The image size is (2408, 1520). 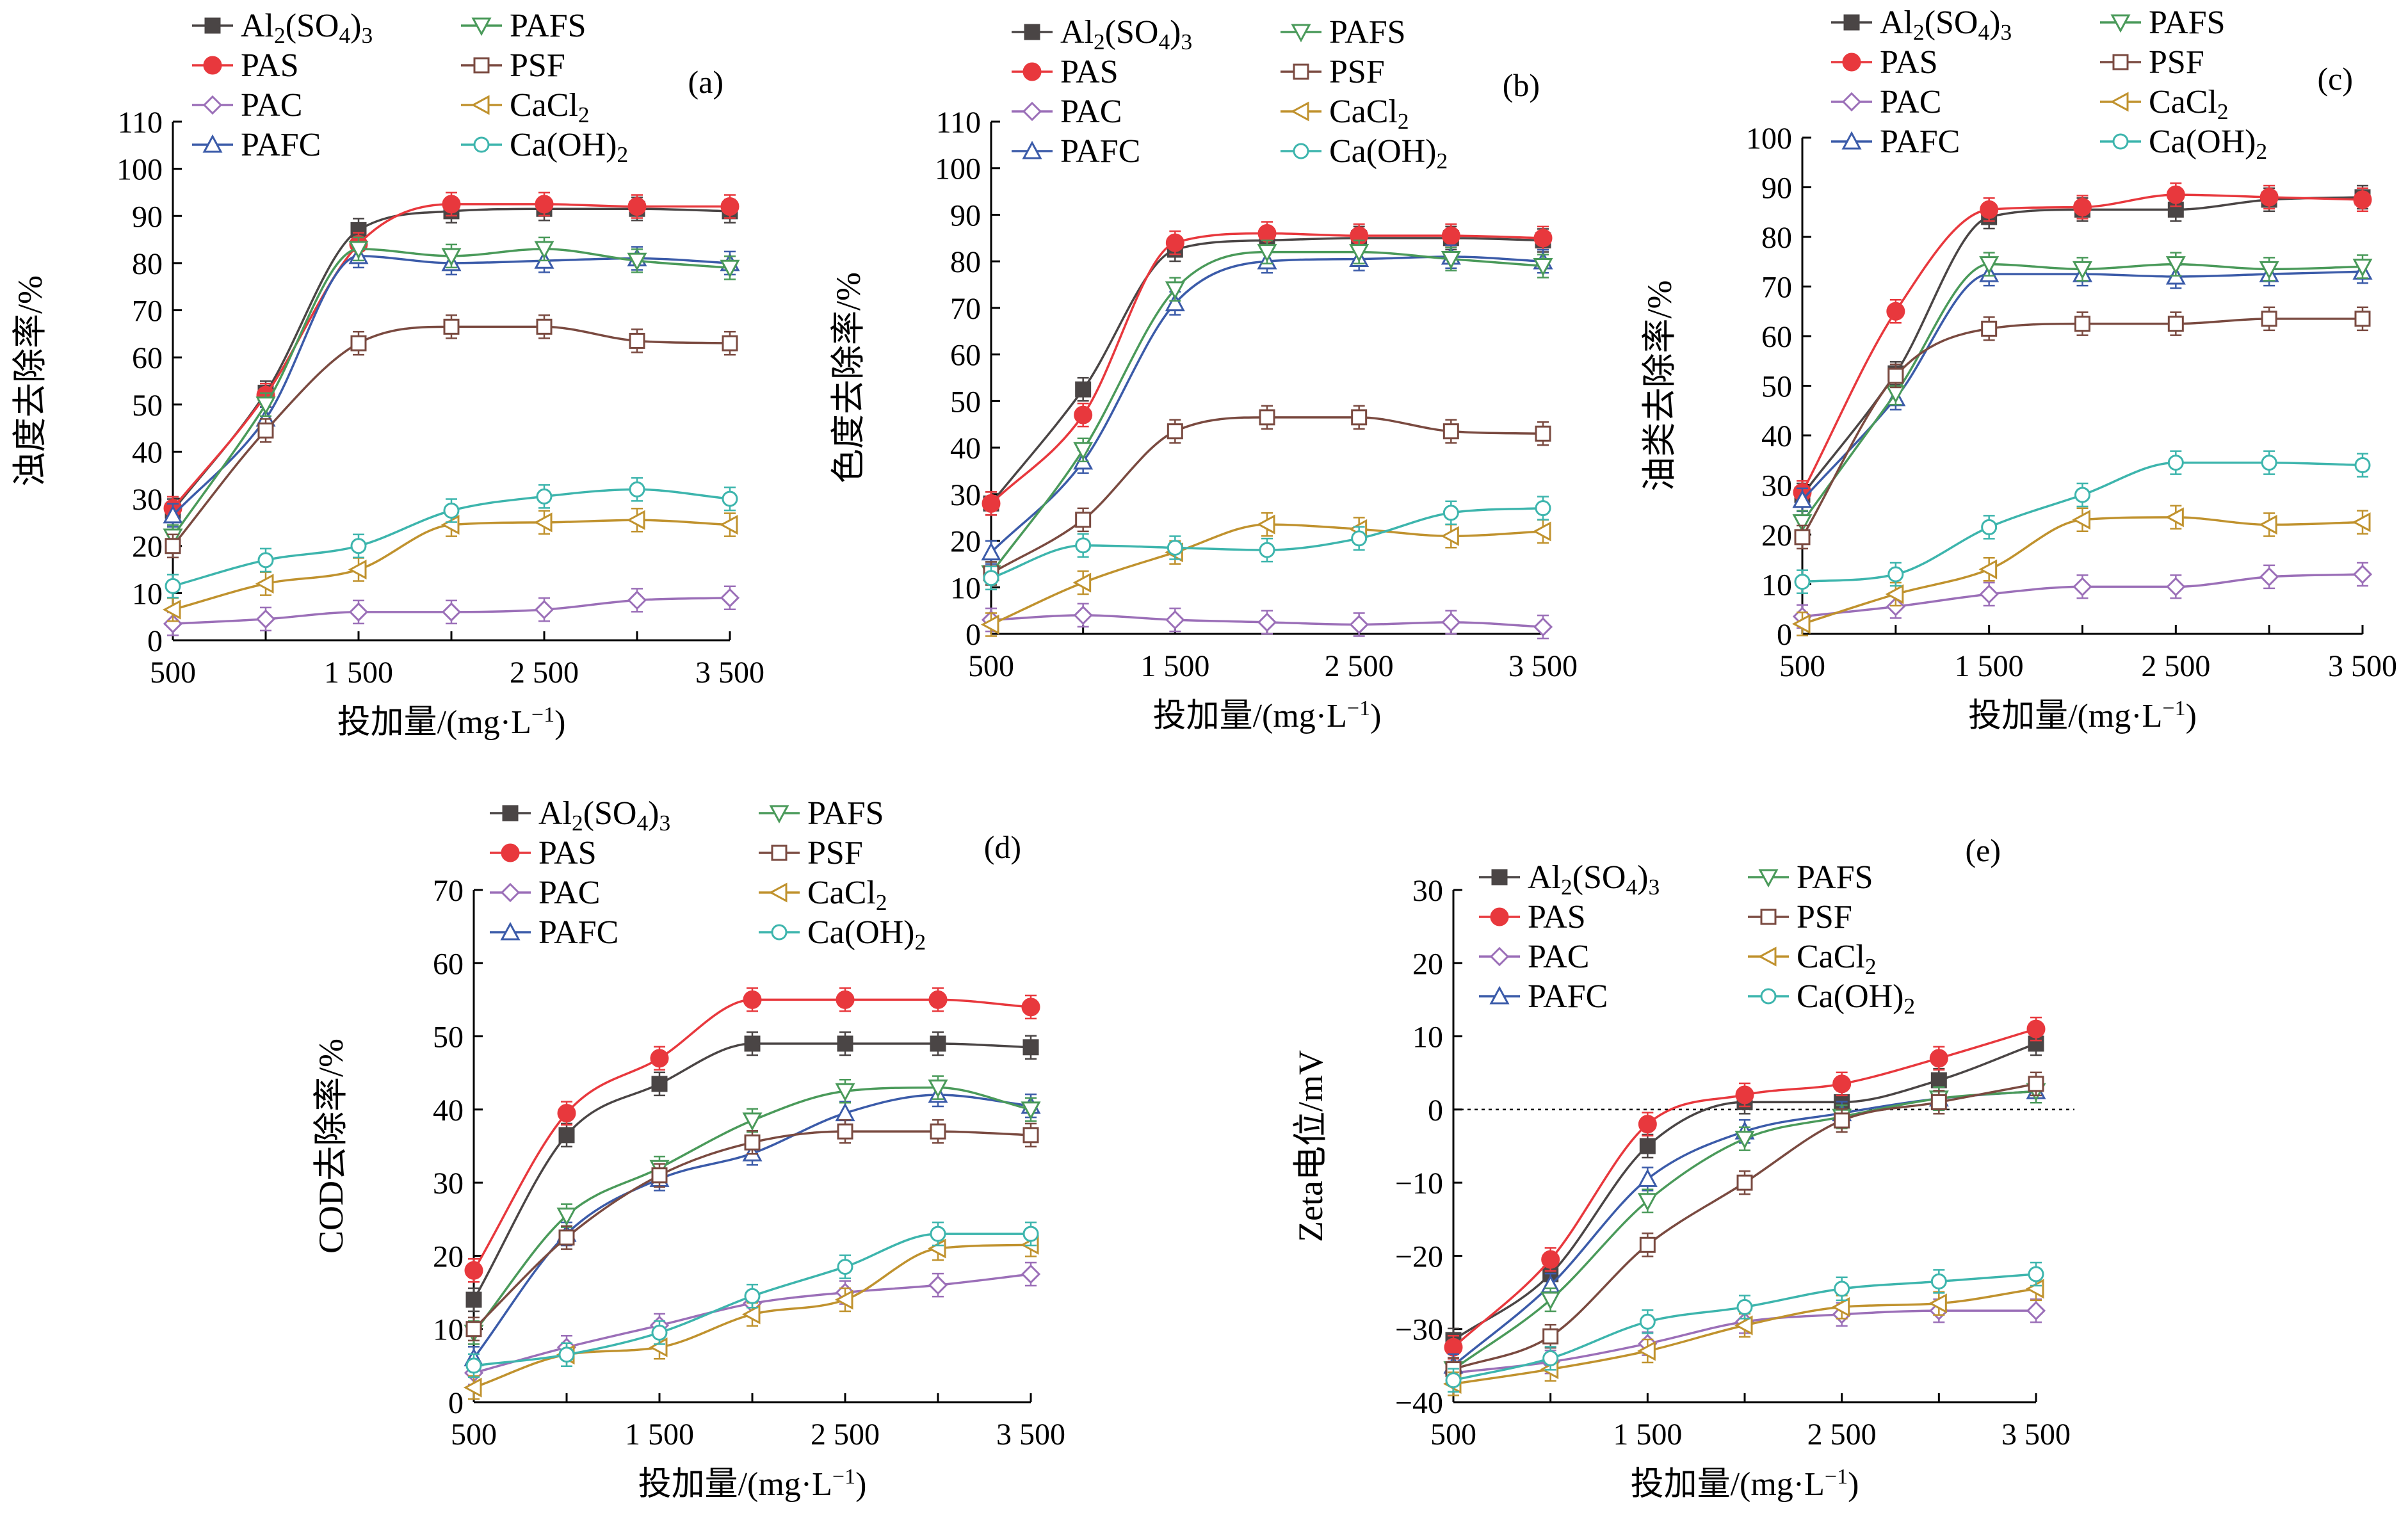 What do you see at coordinates (811, 853) in the screenshot?
I see `legend-item: PSF` at bounding box center [811, 853].